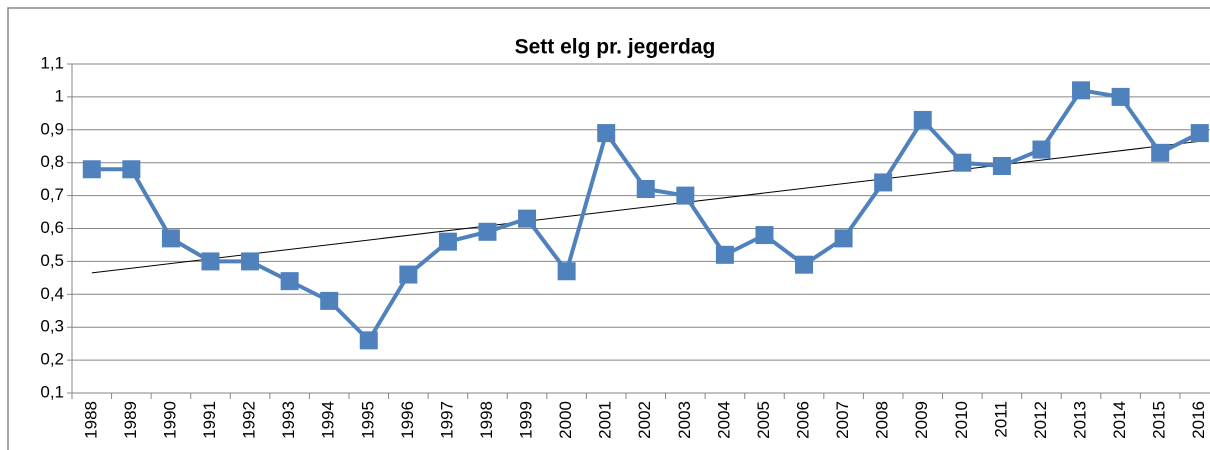 This screenshot has height=450, width=1210. What do you see at coordinates (209, 420) in the screenshot?
I see `x-tick-label: 1991` at bounding box center [209, 420].